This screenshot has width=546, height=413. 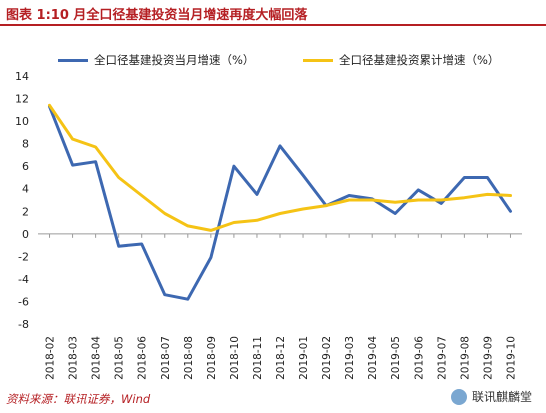 I want to click on x-tick-label: 2018-10, so click(x=235, y=358).